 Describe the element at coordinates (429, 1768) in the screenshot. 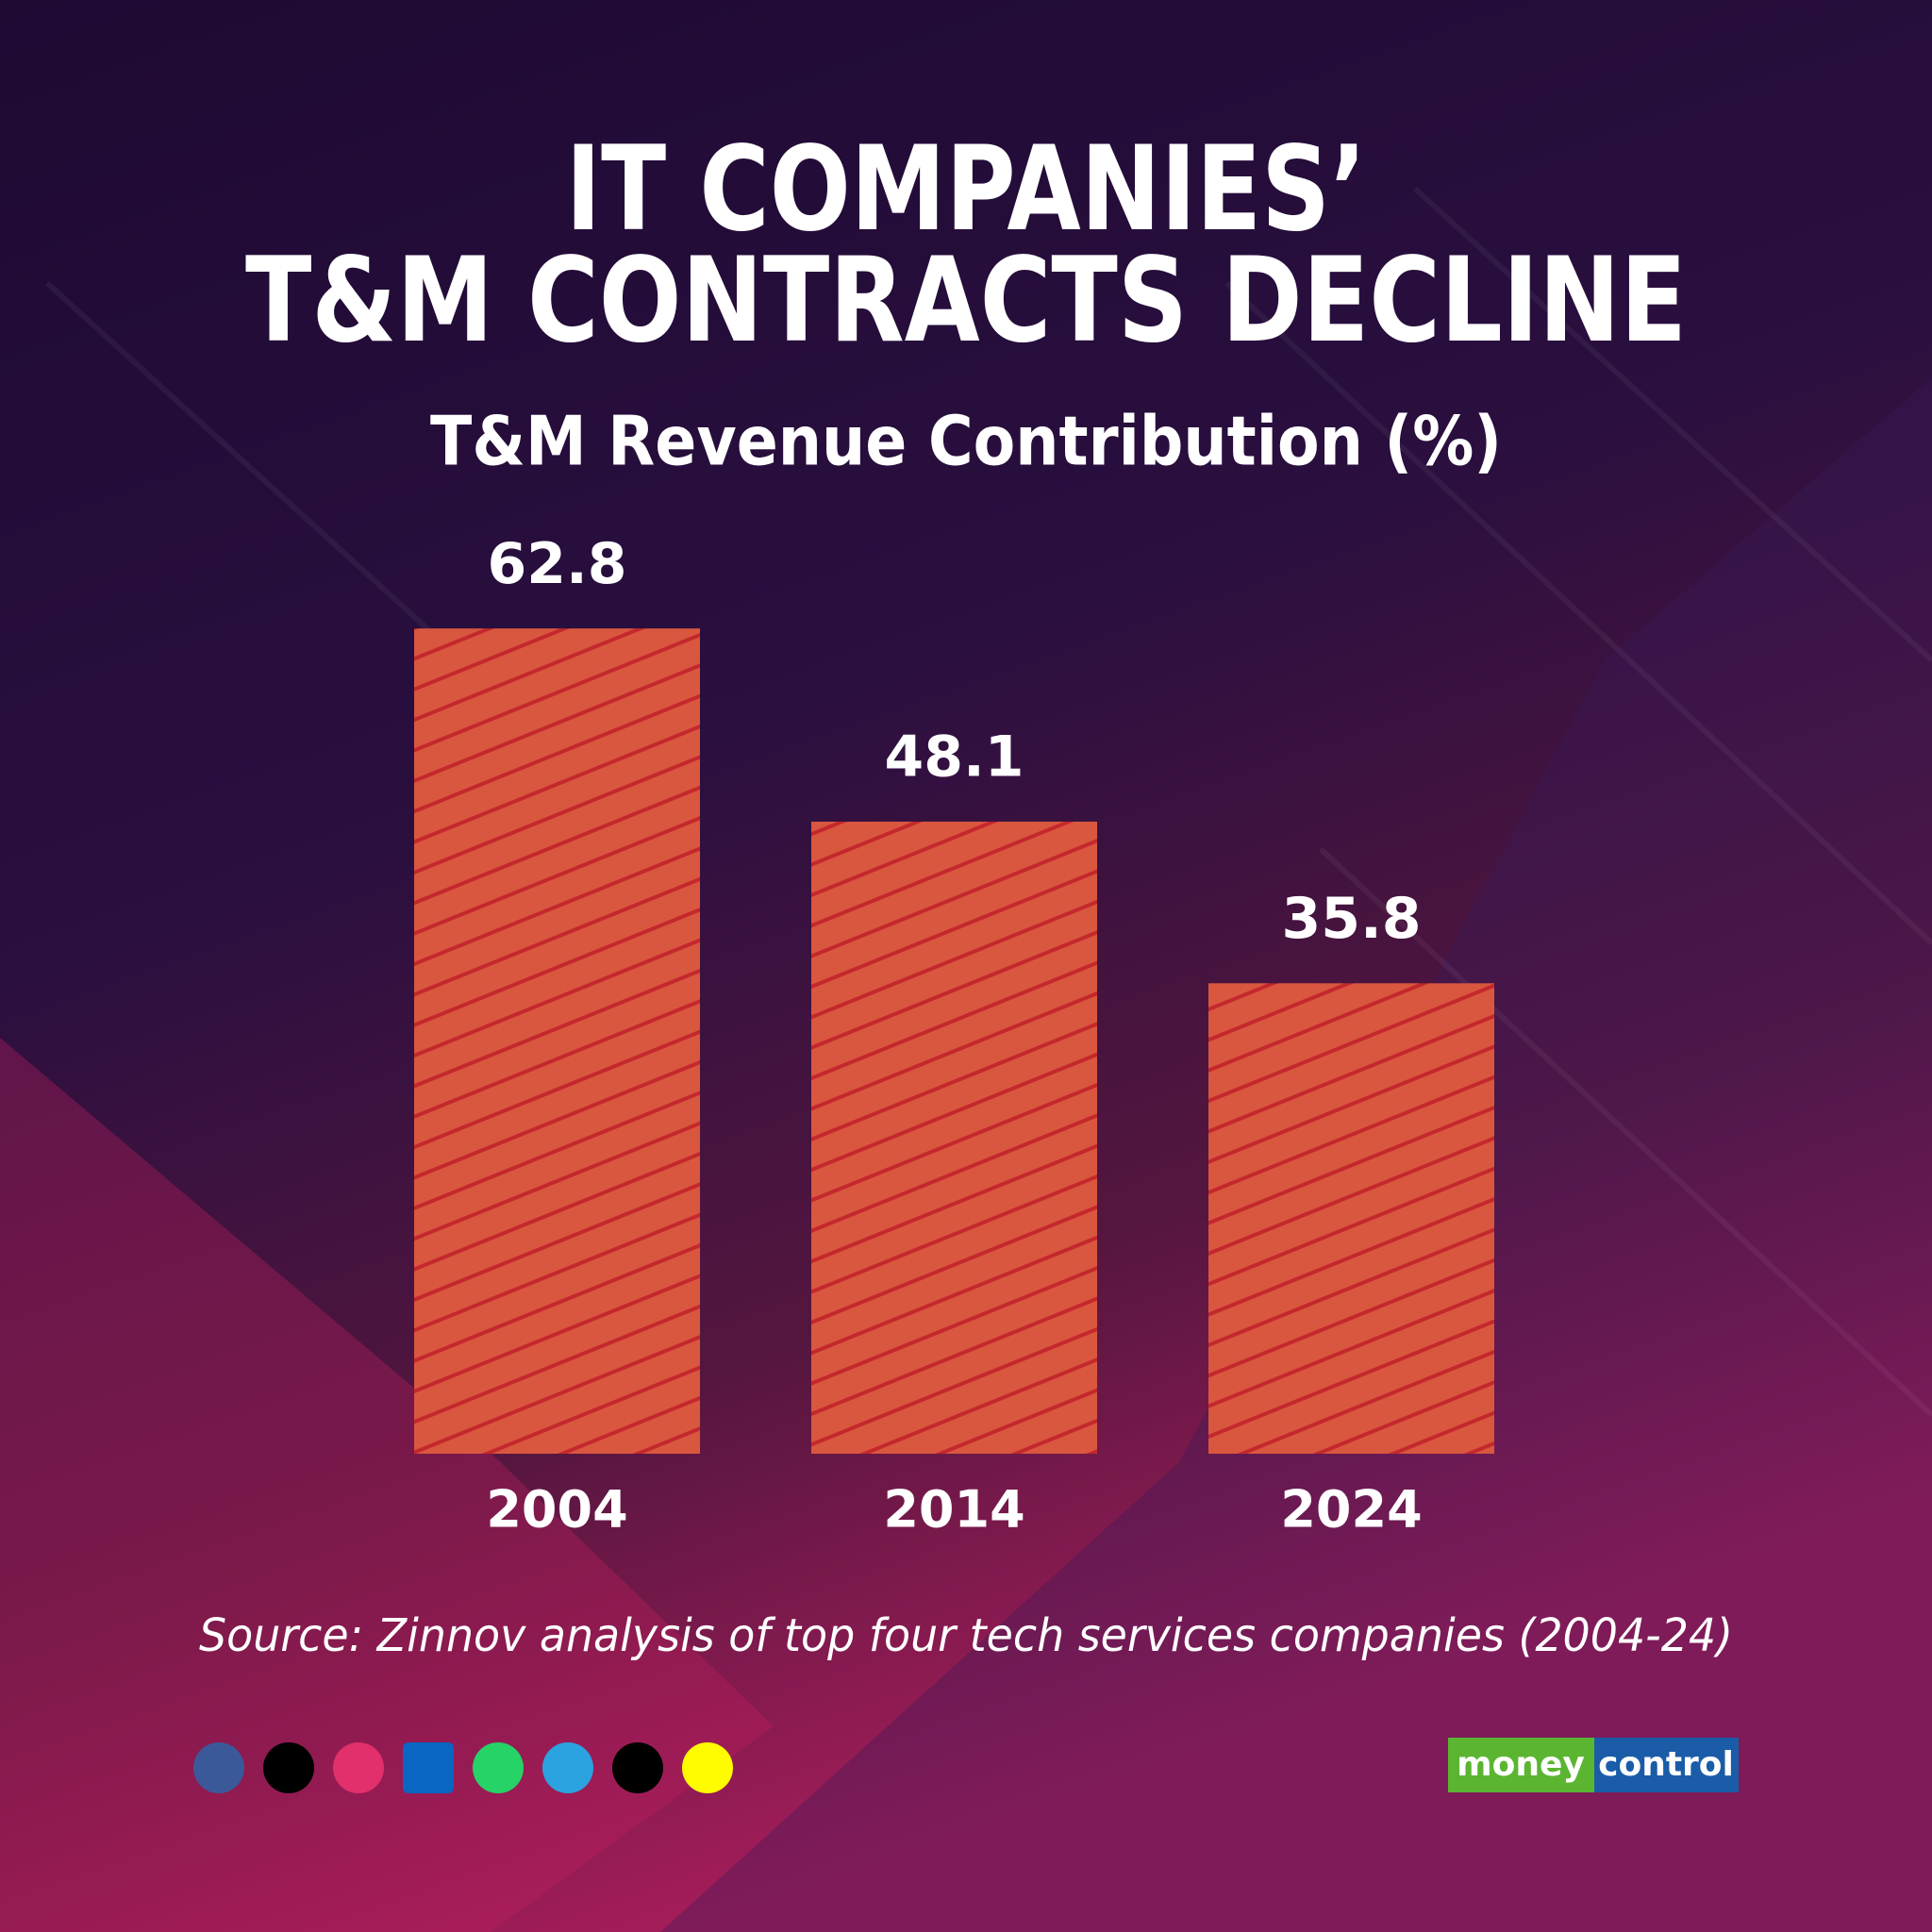

I see `linkedin-icon` at that location.